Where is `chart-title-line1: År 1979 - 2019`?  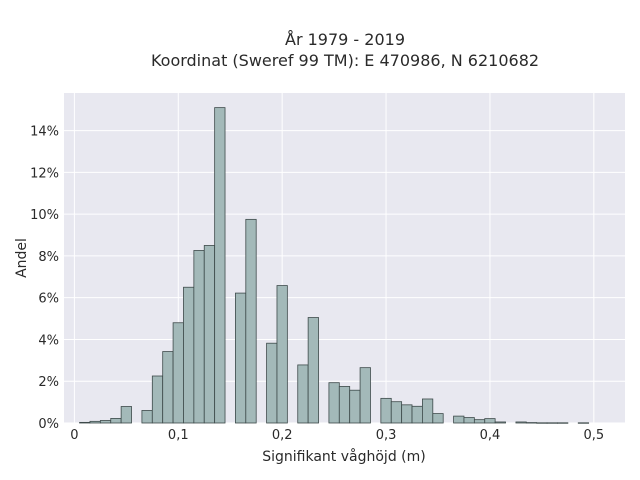
chart-title-line1: År 1979 - 2019 is located at coordinates (345, 39).